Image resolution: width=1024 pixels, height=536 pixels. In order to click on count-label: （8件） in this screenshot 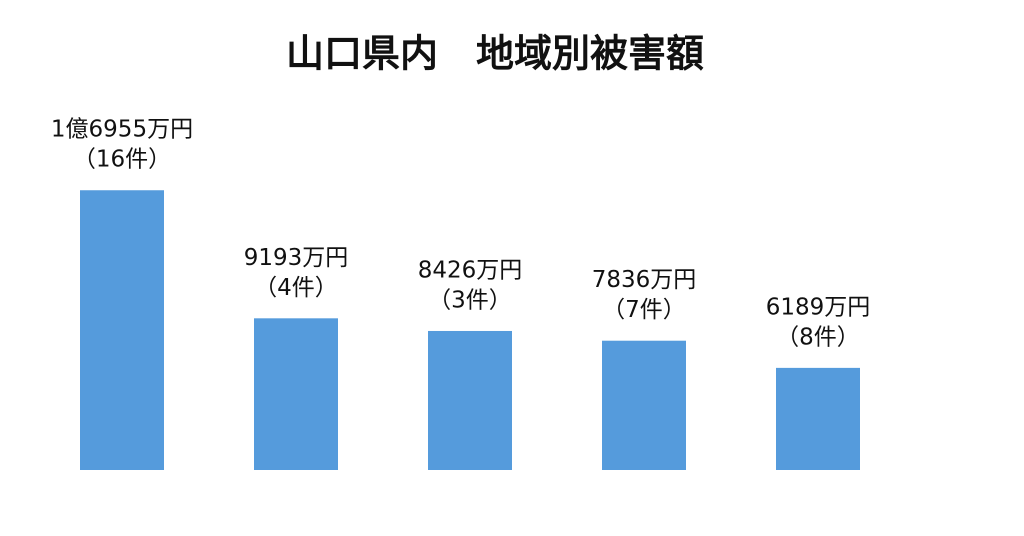, I will do `click(818, 337)`.